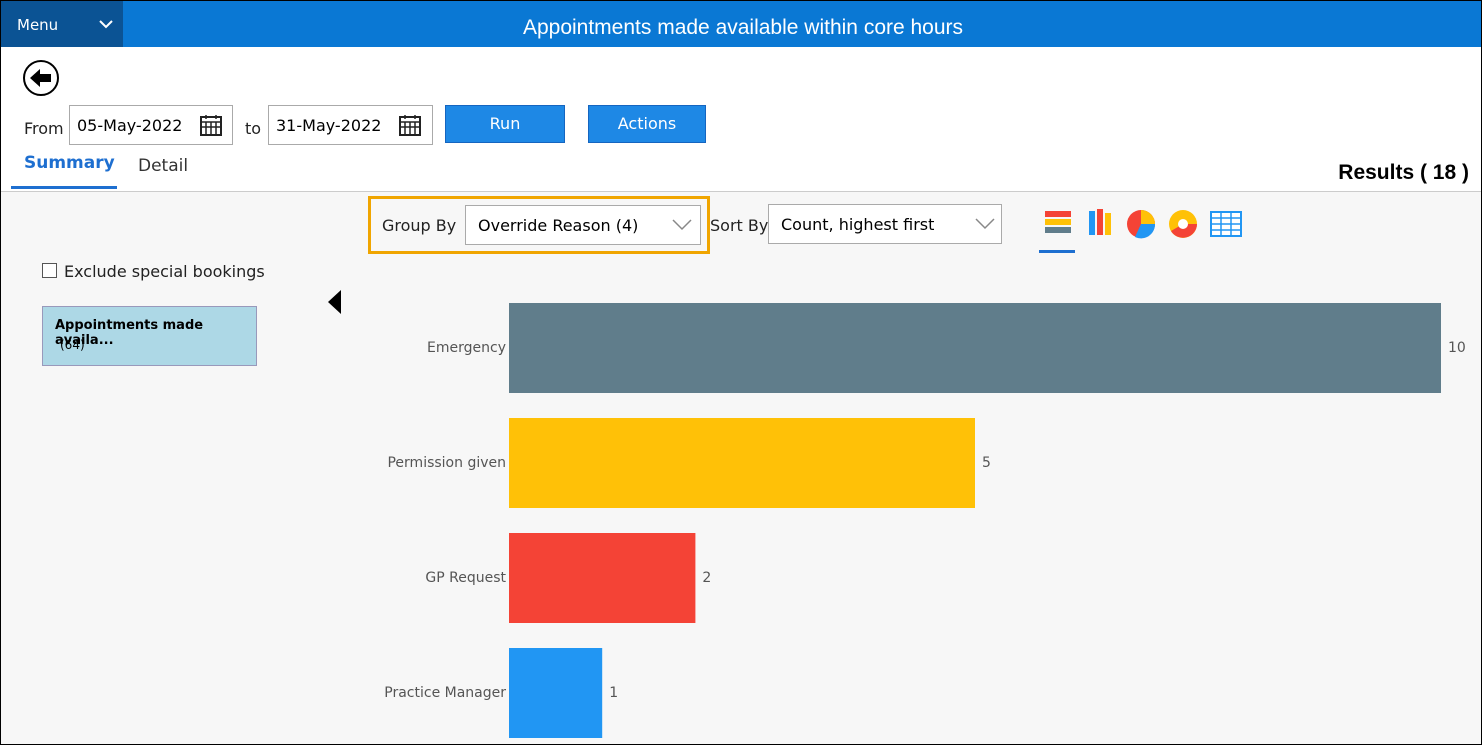 The height and width of the screenshot is (745, 1482). What do you see at coordinates (466, 348) in the screenshot?
I see `category-label: Emergency` at bounding box center [466, 348].